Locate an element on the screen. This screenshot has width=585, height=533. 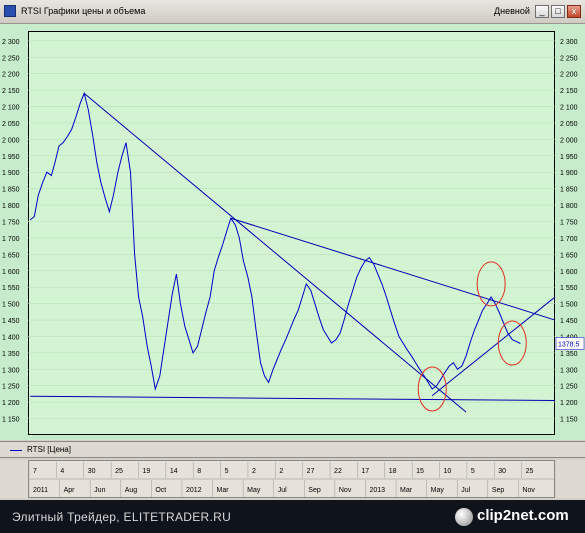
y-tick-label-right: 2 050 is located at coordinates (569, 124).